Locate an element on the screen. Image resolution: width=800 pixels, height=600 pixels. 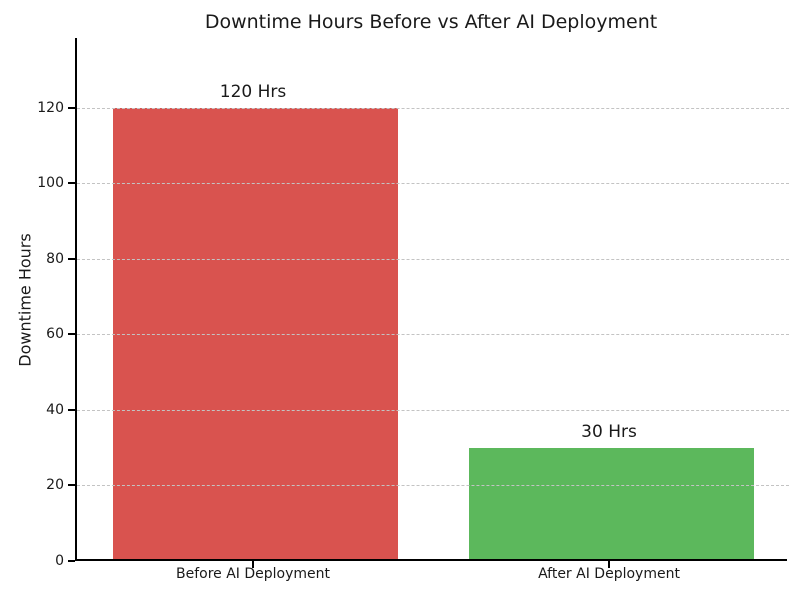
y-tick-label-120: 120 is located at coordinates (50, 107).